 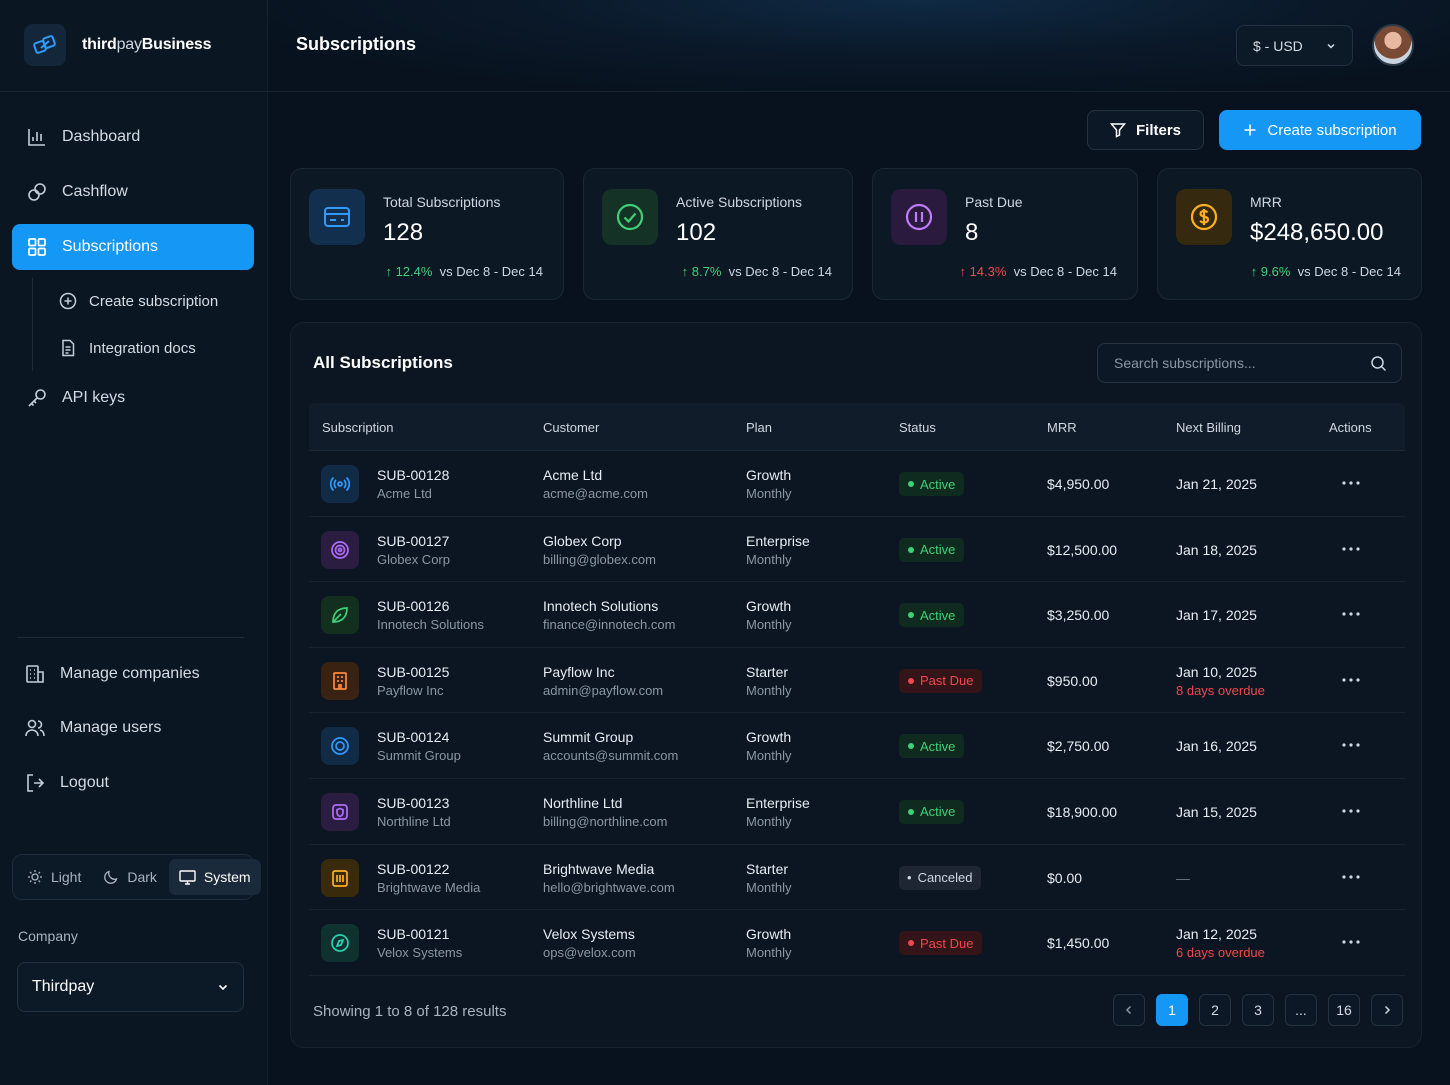 What do you see at coordinates (599, 559) in the screenshot?
I see `customer-email: billing@globex.com` at bounding box center [599, 559].